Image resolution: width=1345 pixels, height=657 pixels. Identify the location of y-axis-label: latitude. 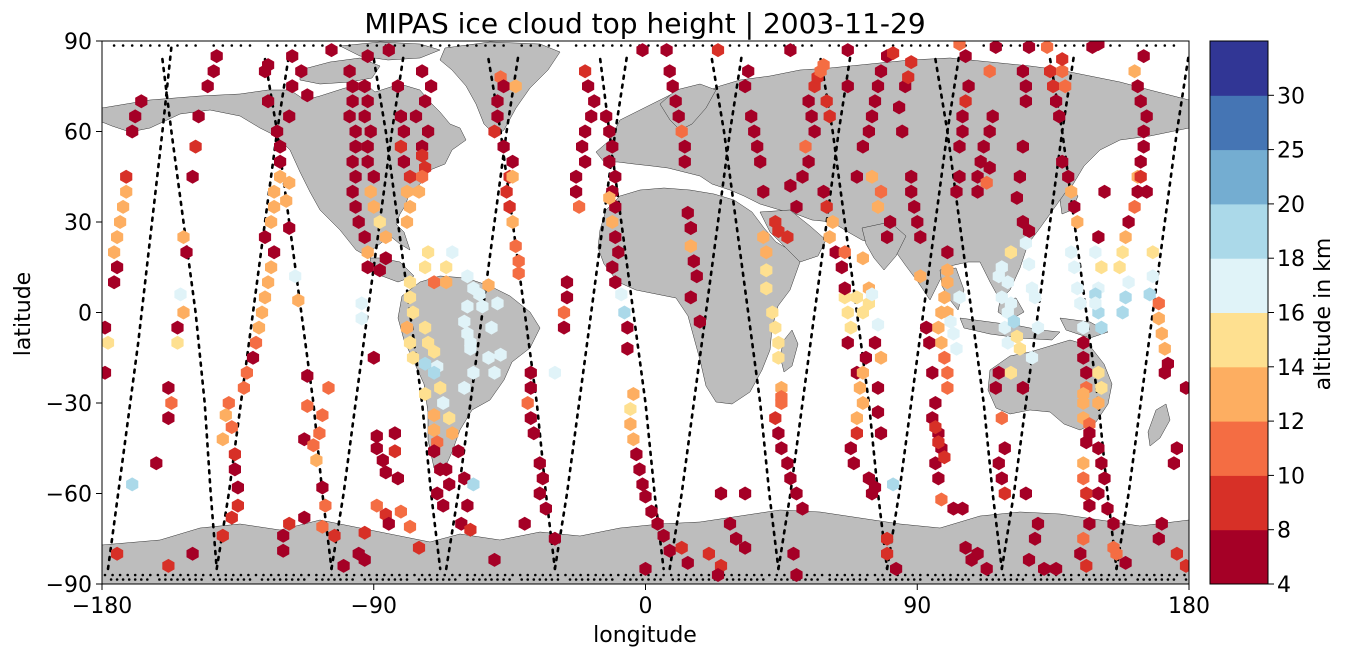
(23, 314).